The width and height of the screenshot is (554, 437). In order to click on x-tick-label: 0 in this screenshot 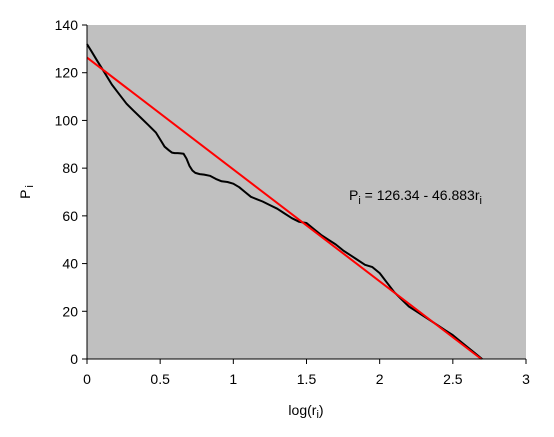, I will do `click(87, 379)`.